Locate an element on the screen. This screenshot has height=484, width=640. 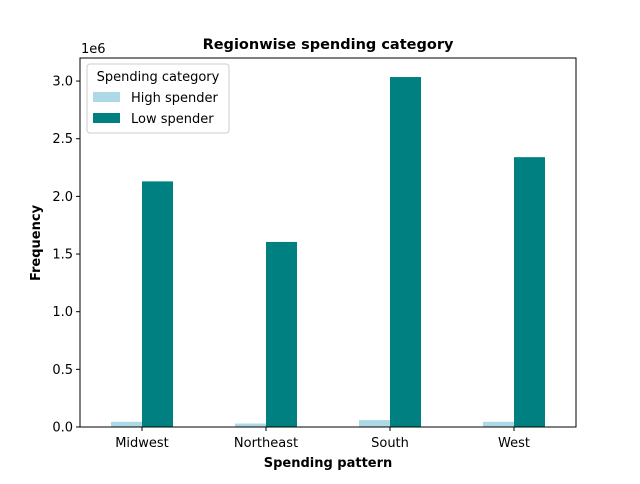
bar-low-spender-northeast is located at coordinates (281, 334).